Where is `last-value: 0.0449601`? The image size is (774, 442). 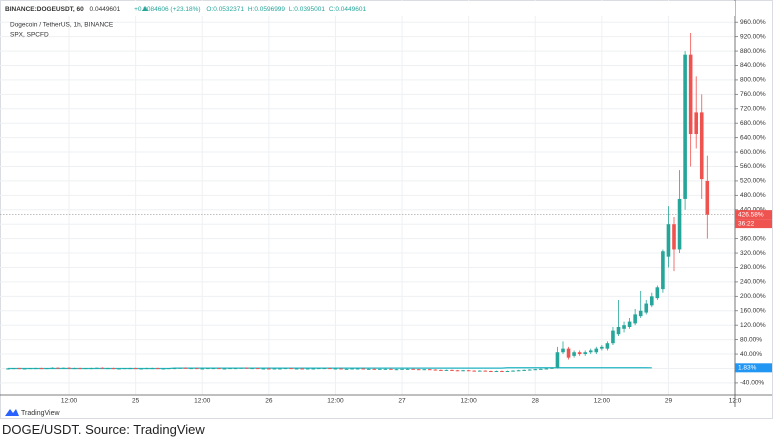
last-value: 0.0449601 is located at coordinates (105, 9).